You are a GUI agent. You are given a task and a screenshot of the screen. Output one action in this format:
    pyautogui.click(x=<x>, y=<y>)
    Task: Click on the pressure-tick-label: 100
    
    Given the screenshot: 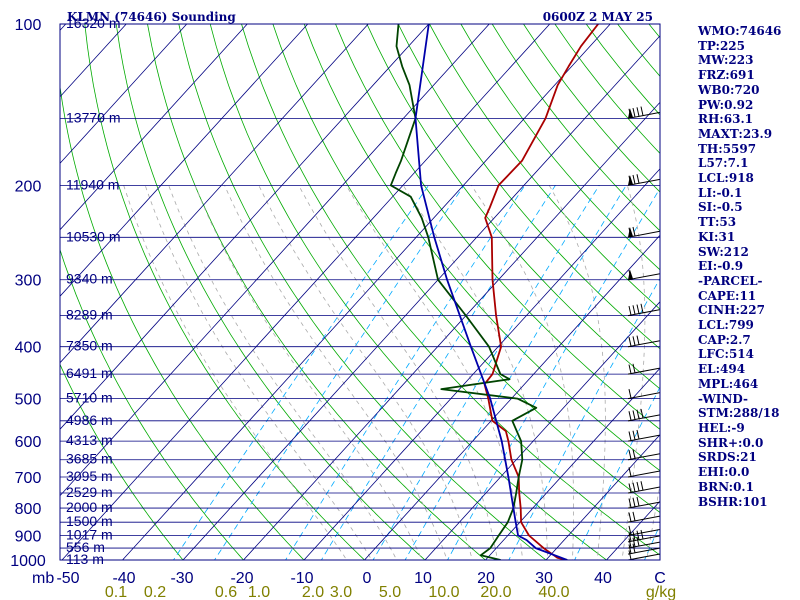 What is the action you would take?
    pyautogui.click(x=28, y=25)
    